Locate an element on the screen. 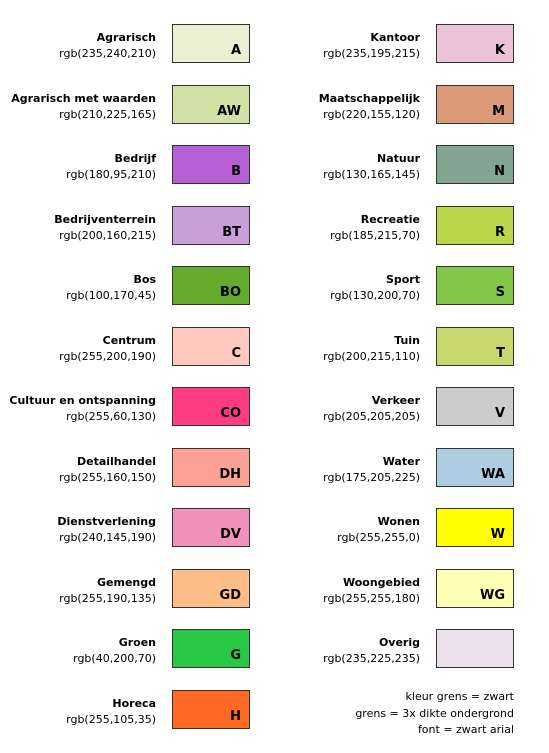  color-name: Bedrijf is located at coordinates (135, 158).